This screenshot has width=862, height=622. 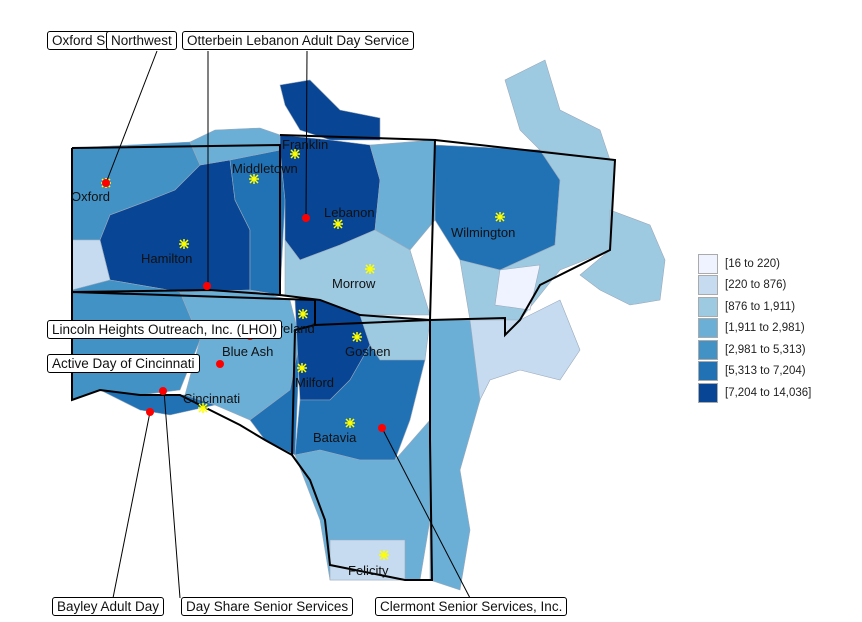 I want to click on legend-item: [876 to 1,911), so click(x=754, y=307).